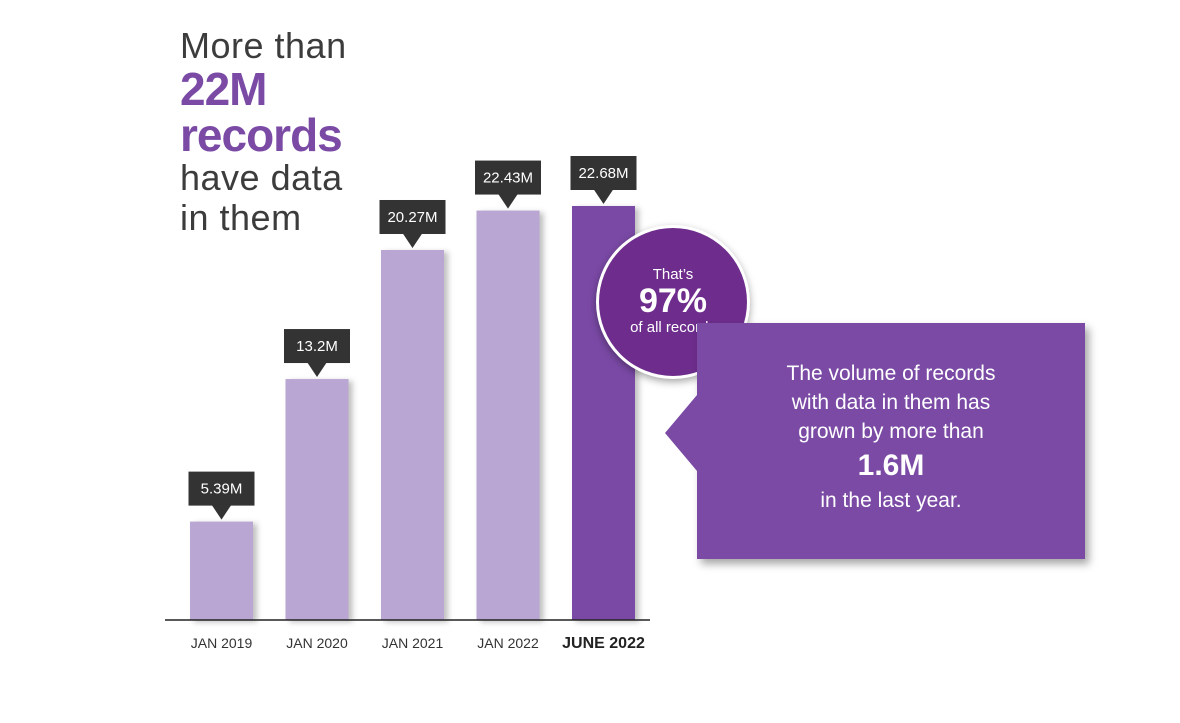 This screenshot has width=1180, height=723. Describe the element at coordinates (603, 643) in the screenshot. I see `x-tick-label-4: JUNE 2022` at that location.